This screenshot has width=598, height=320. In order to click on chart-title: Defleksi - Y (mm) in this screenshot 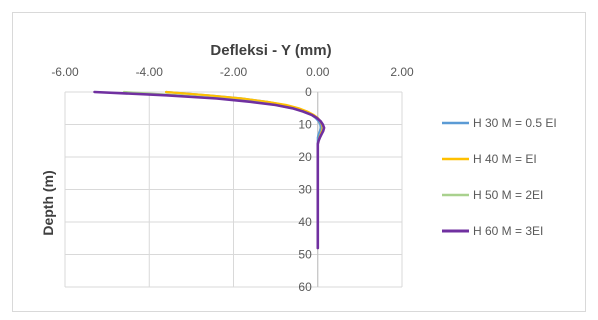, I will do `click(270, 50)`.